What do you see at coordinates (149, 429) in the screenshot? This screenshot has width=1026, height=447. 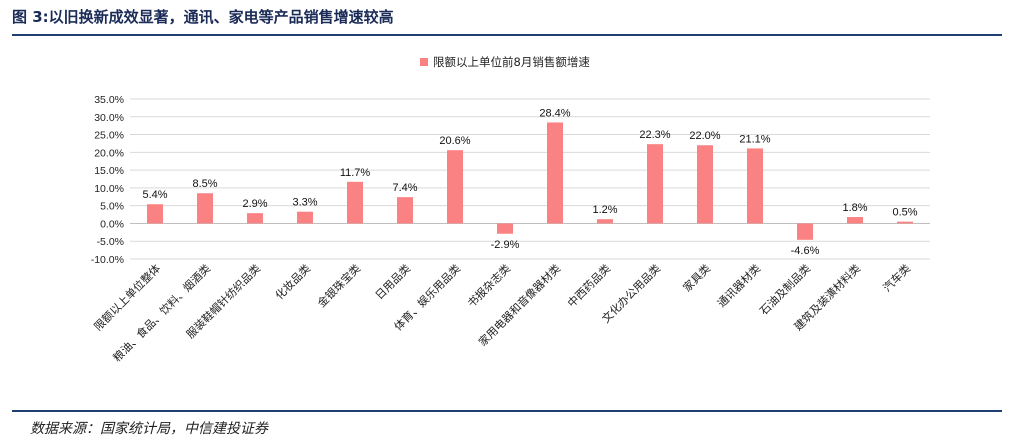 I see `data-source-note: 数据来源：国家统计局，中信建投证券` at bounding box center [149, 429].